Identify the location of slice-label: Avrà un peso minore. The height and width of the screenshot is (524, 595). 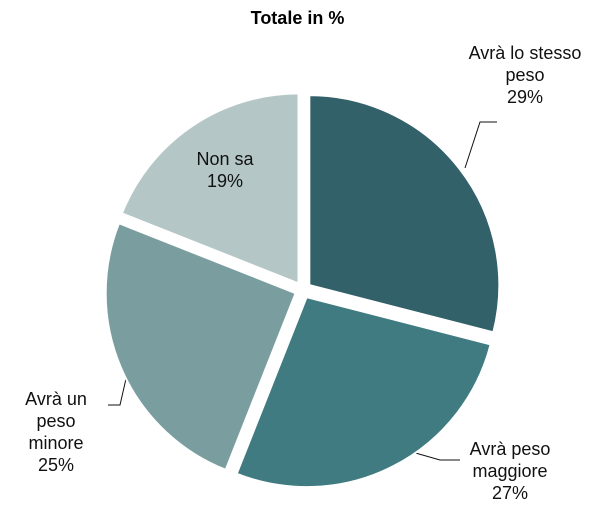
(56, 421).